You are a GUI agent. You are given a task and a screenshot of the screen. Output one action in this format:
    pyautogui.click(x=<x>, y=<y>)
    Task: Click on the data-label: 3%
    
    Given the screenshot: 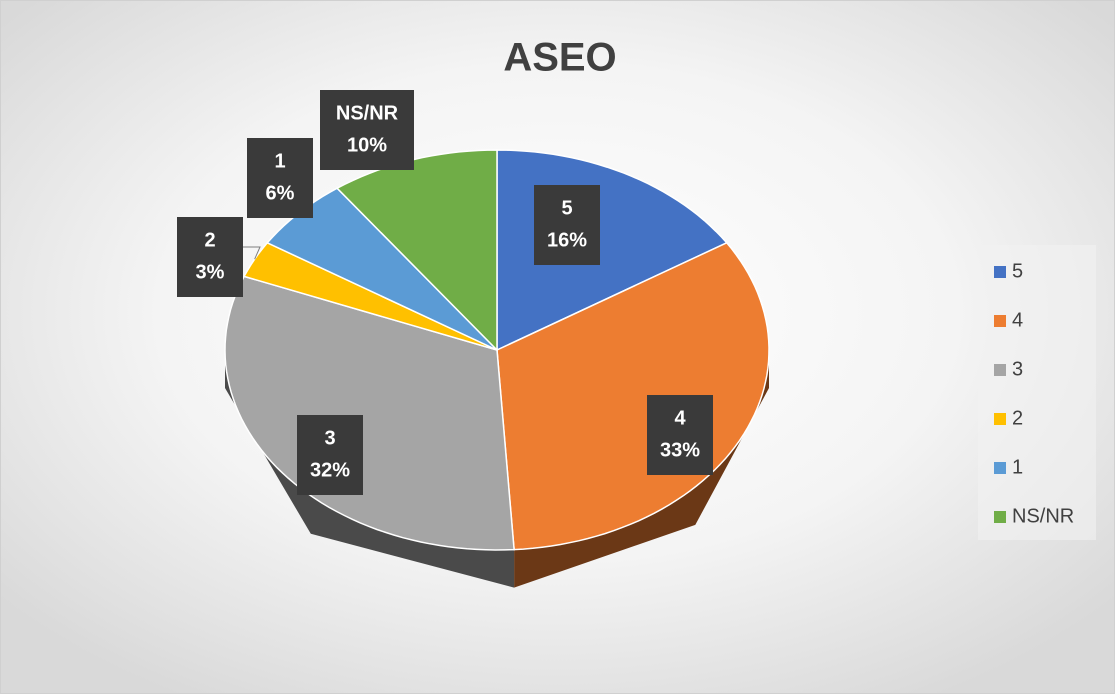 What is the action you would take?
    pyautogui.click(x=210, y=272)
    